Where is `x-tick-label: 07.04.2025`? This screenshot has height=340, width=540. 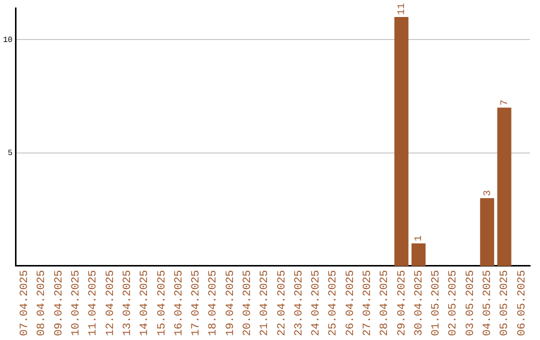
x-tick-label: 07.04.2025 is located at coordinates (25, 303).